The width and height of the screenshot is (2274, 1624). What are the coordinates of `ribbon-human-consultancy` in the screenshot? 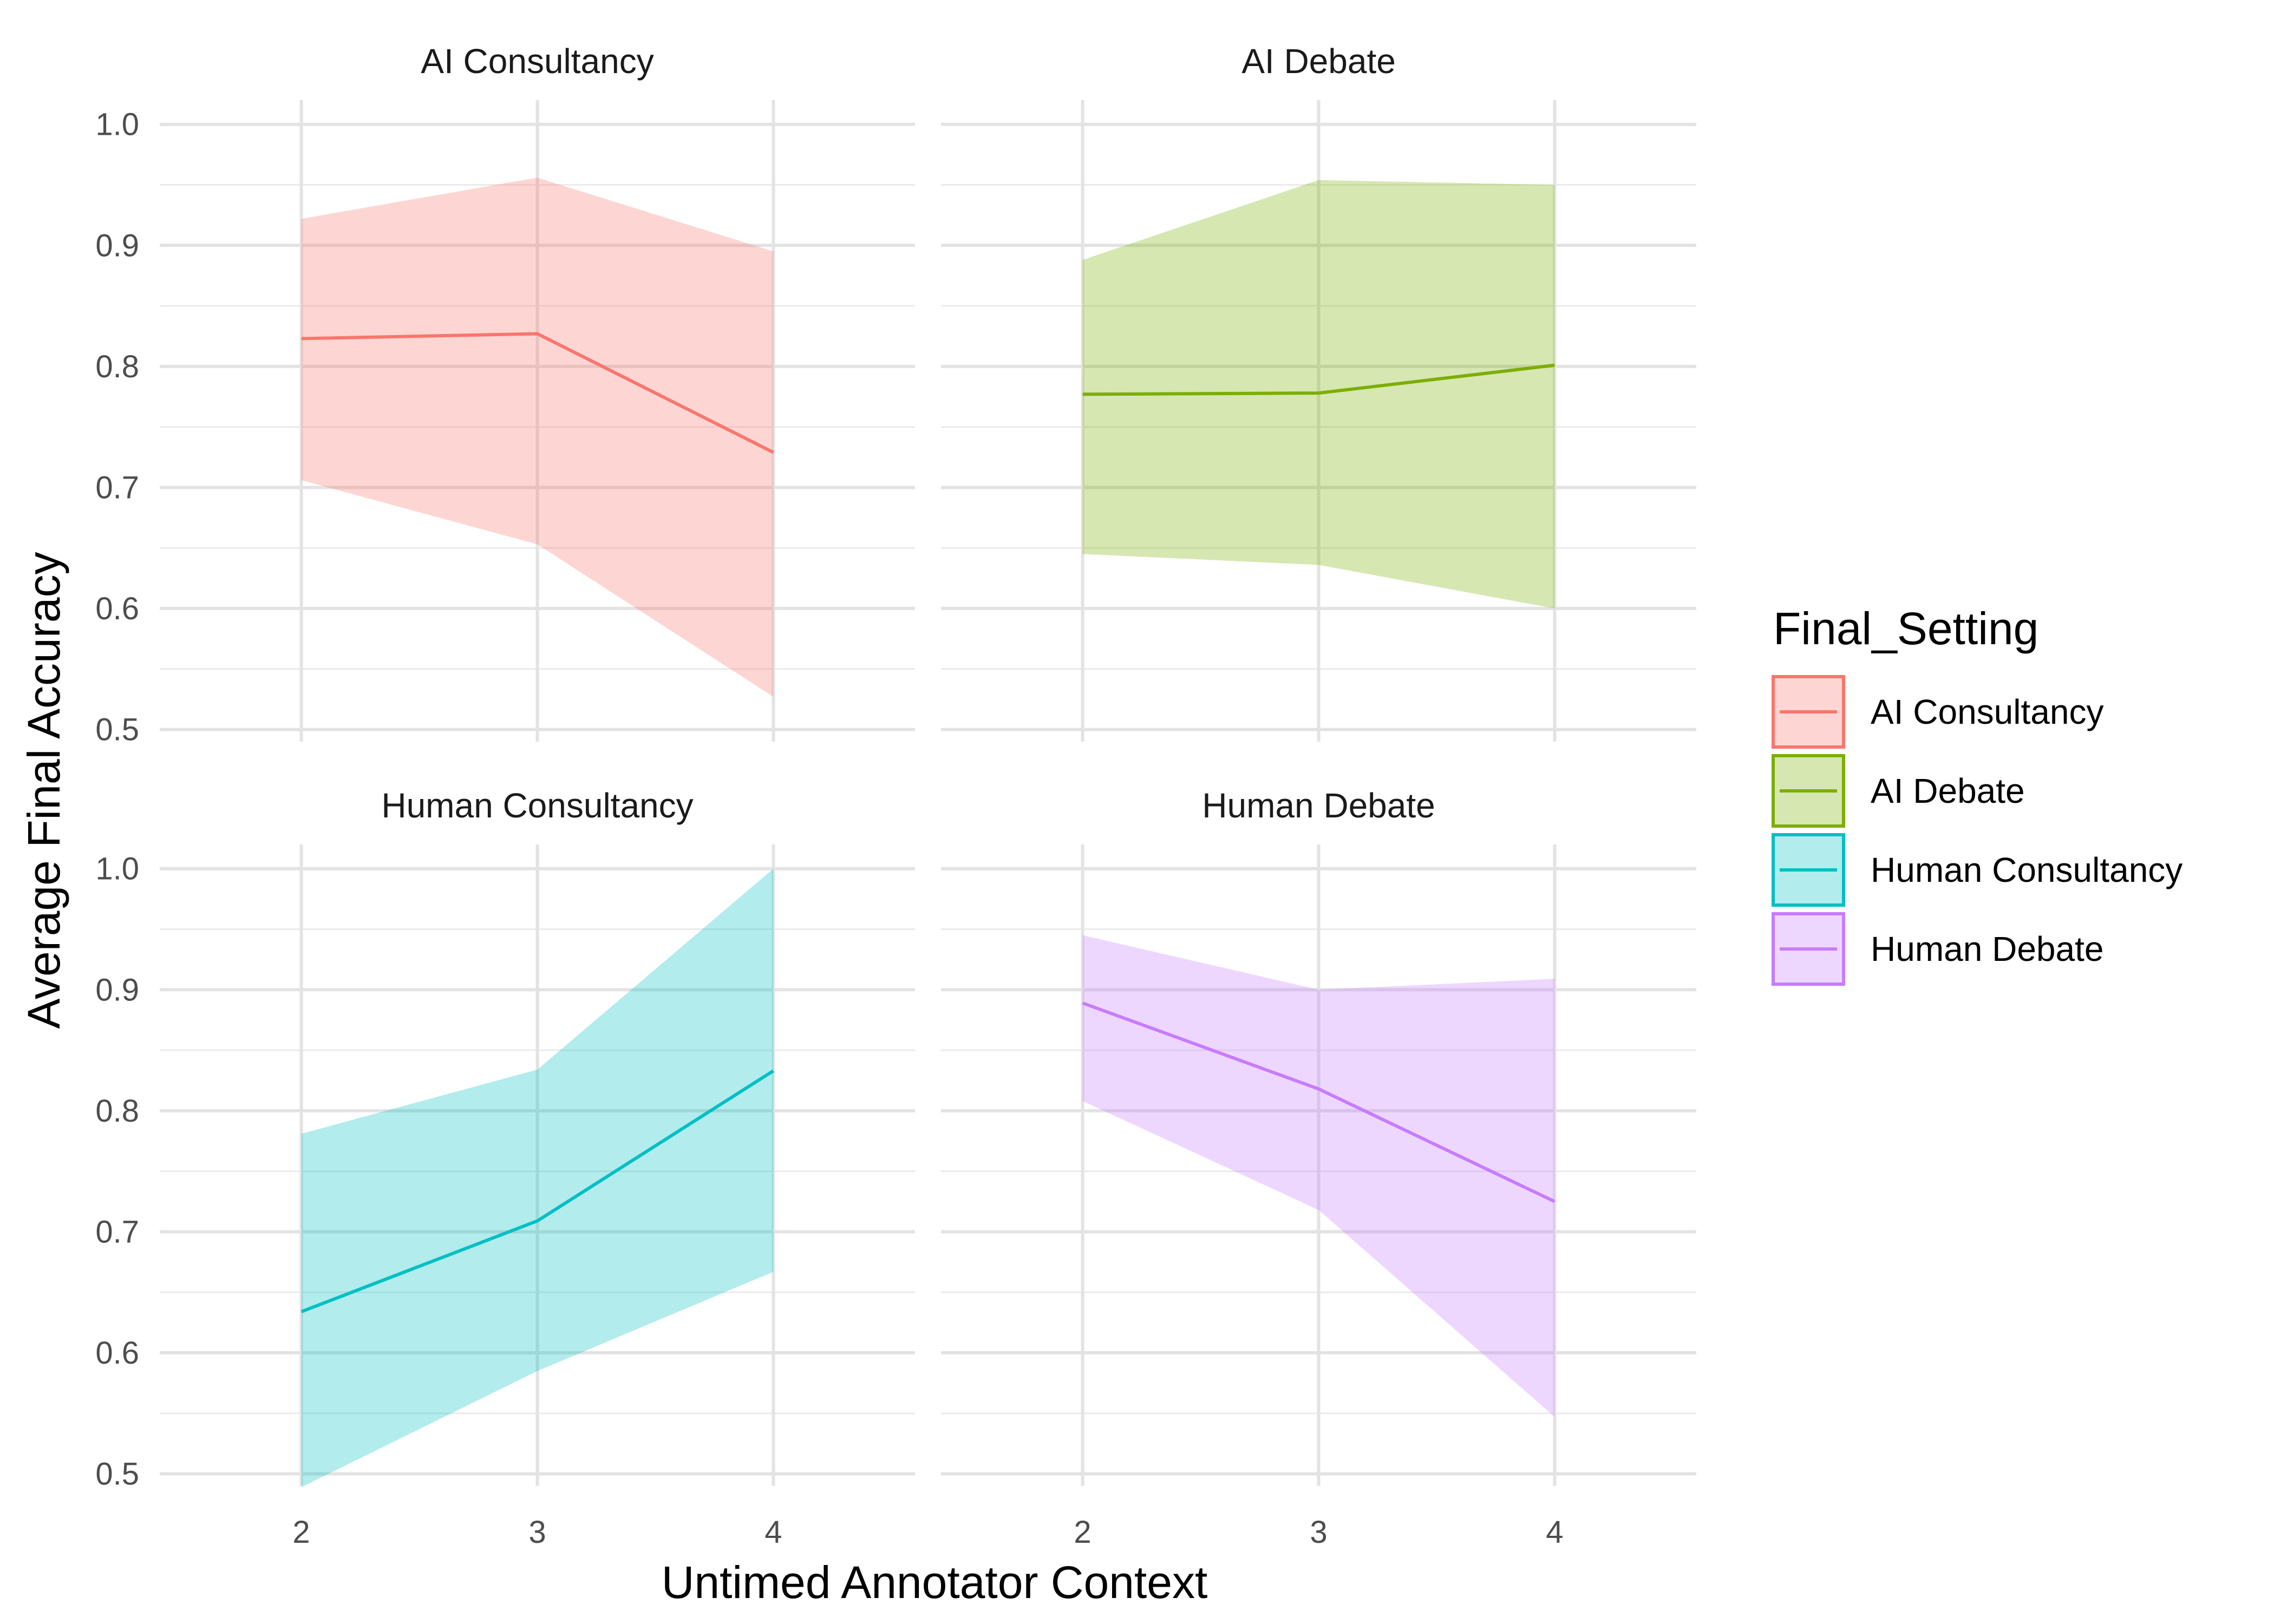 It's located at (538, 1178).